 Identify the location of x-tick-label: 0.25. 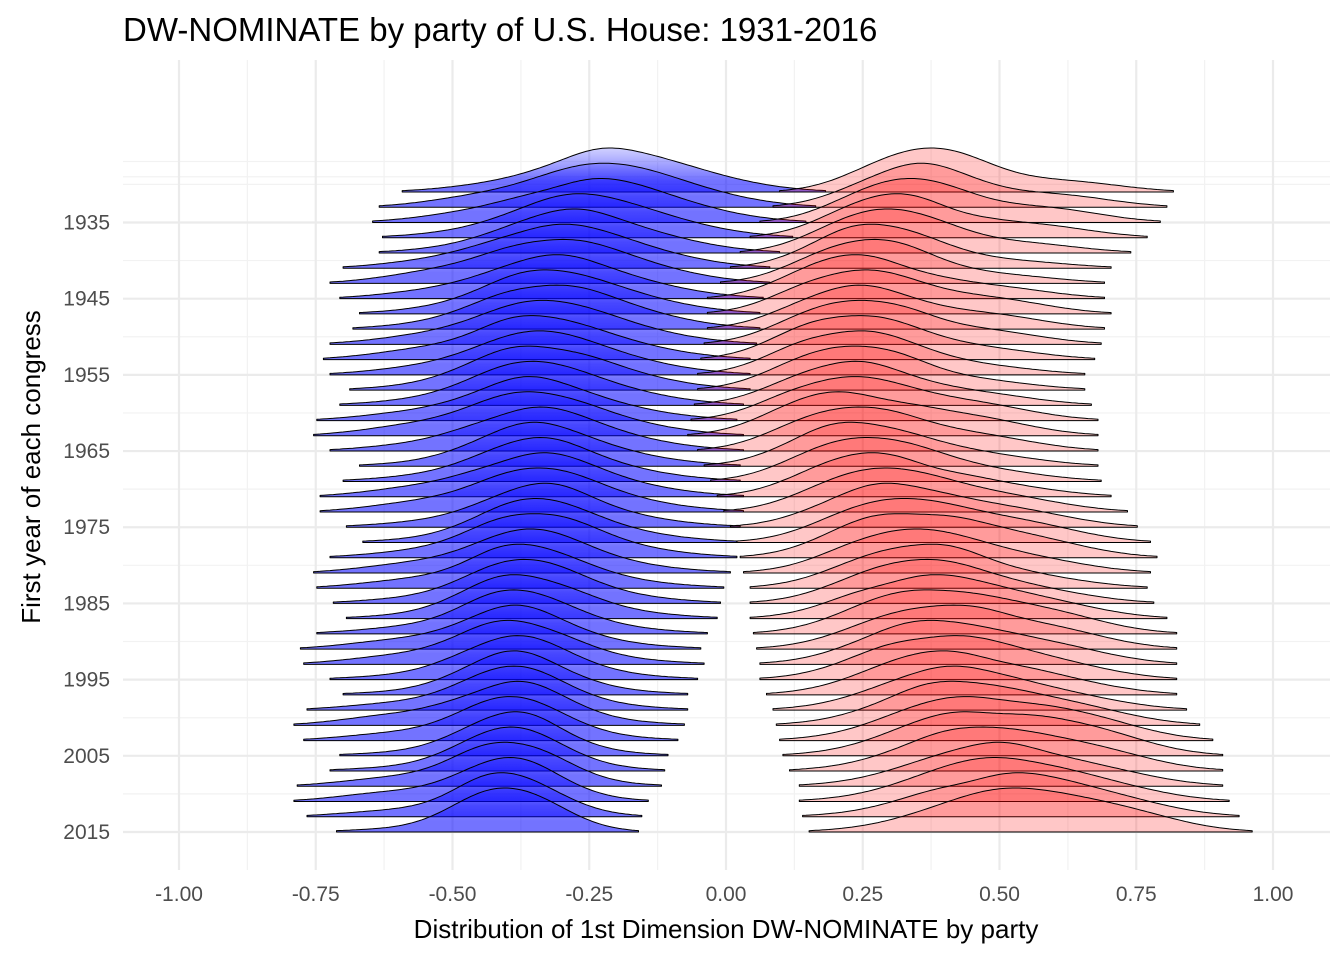
(862, 894).